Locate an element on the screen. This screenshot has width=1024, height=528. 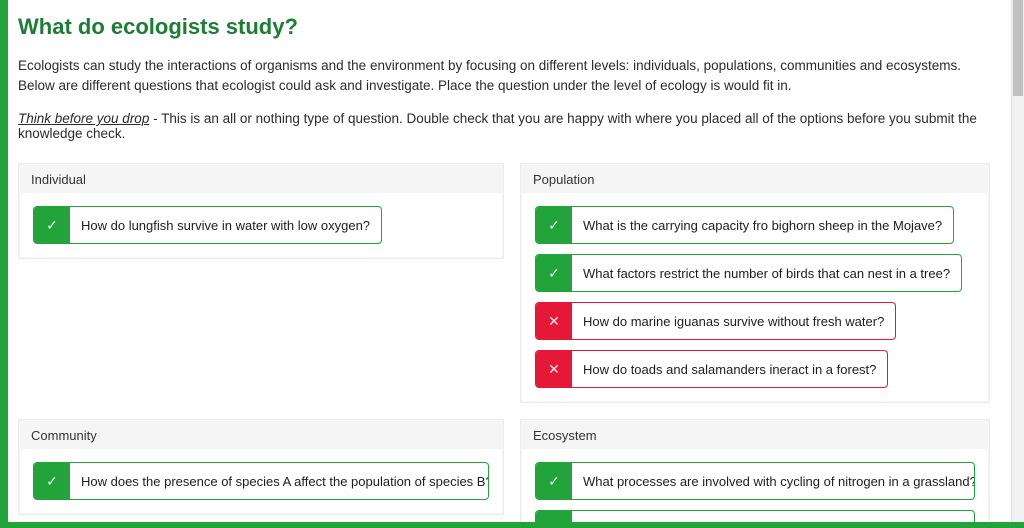
hint-emphasis: Think before you drop is located at coordinates (84, 119).